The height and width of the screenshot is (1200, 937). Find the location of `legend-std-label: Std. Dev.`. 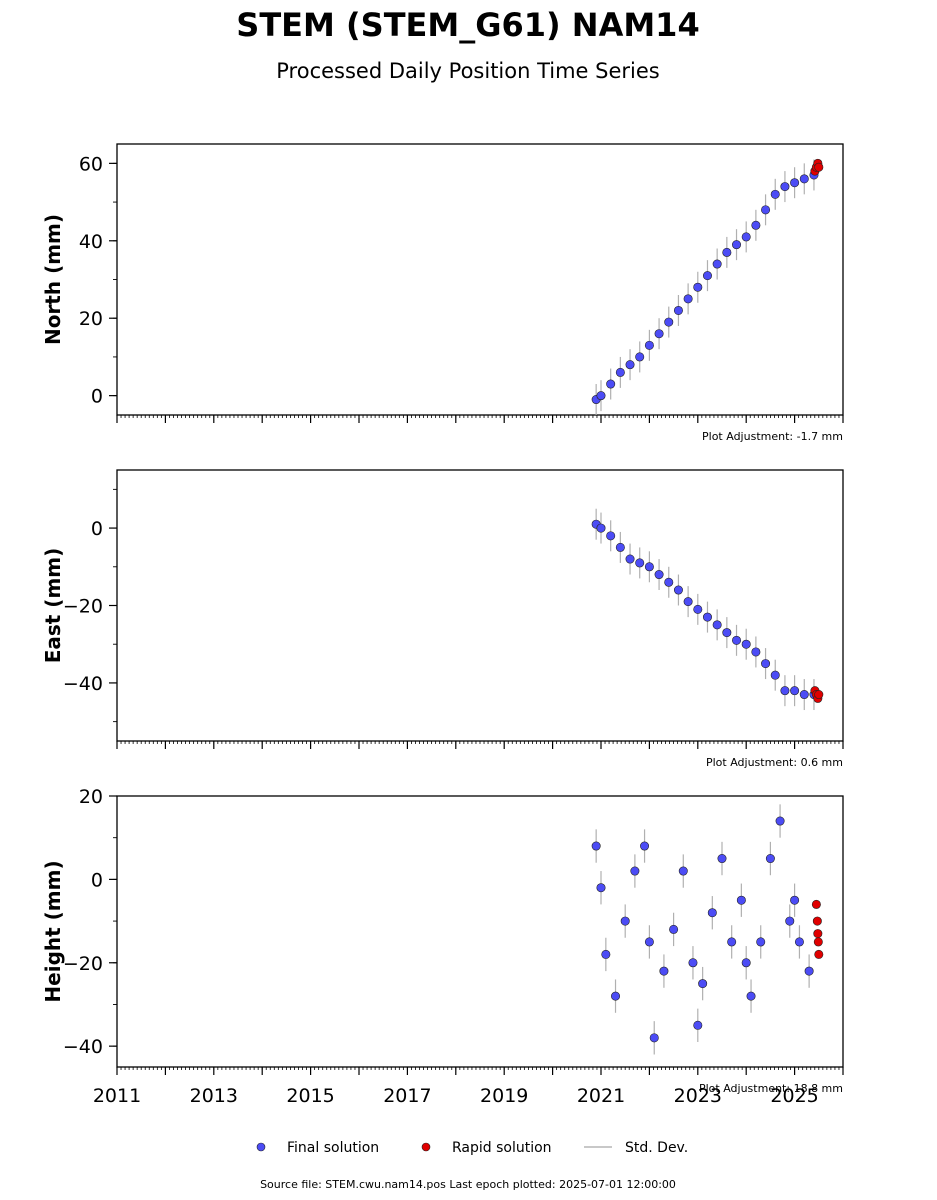

legend-std-label: Std. Dev. is located at coordinates (656, 1148).